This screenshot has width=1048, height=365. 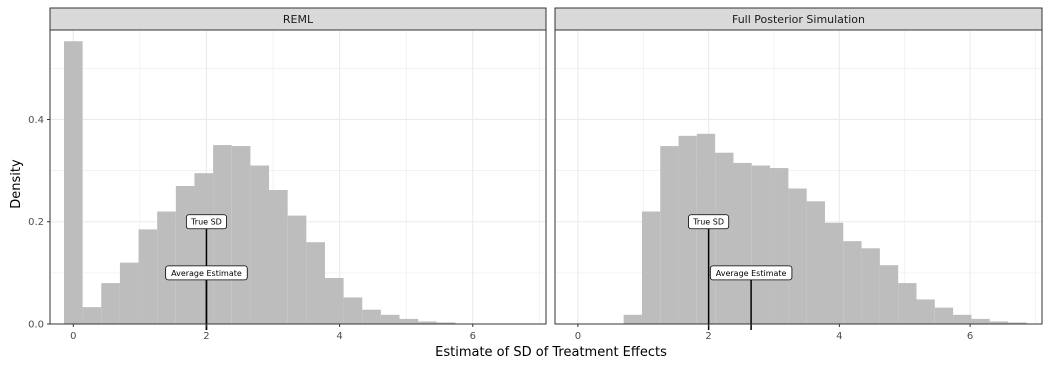 What do you see at coordinates (36, 120) in the screenshot?
I see `y-tick-label: 0.4` at bounding box center [36, 120].